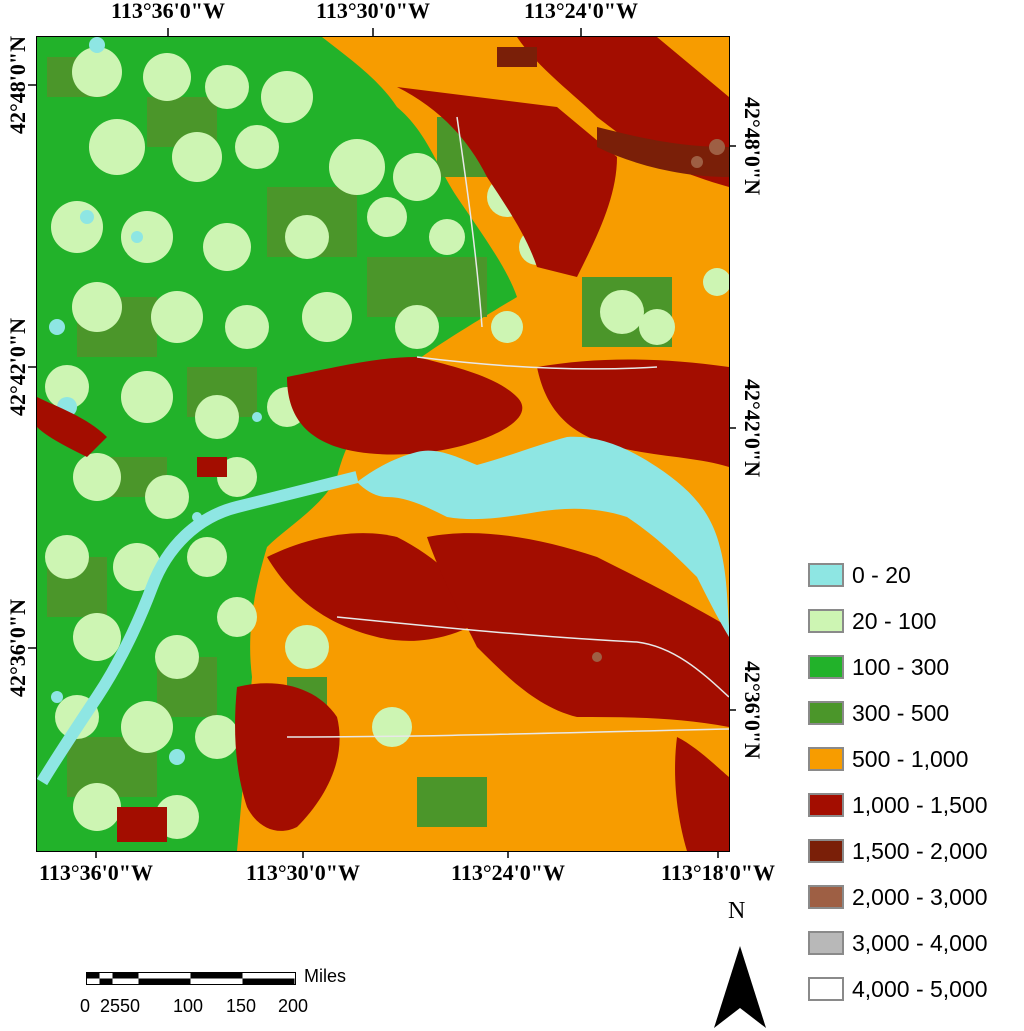 This screenshot has height=1031, width=1024. Describe the element at coordinates (894, 620) in the screenshot. I see `legend-label: 20 - 100` at that location.